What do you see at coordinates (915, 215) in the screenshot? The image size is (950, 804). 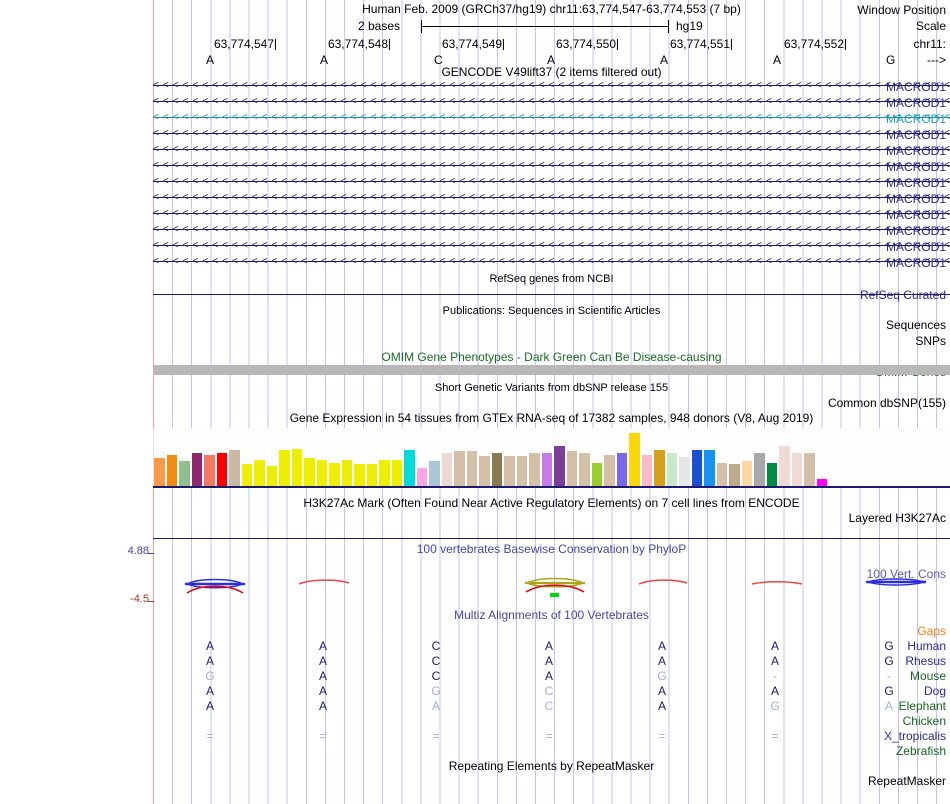 I see `gencode-gene-label-8: MACROD1` at bounding box center [915, 215].